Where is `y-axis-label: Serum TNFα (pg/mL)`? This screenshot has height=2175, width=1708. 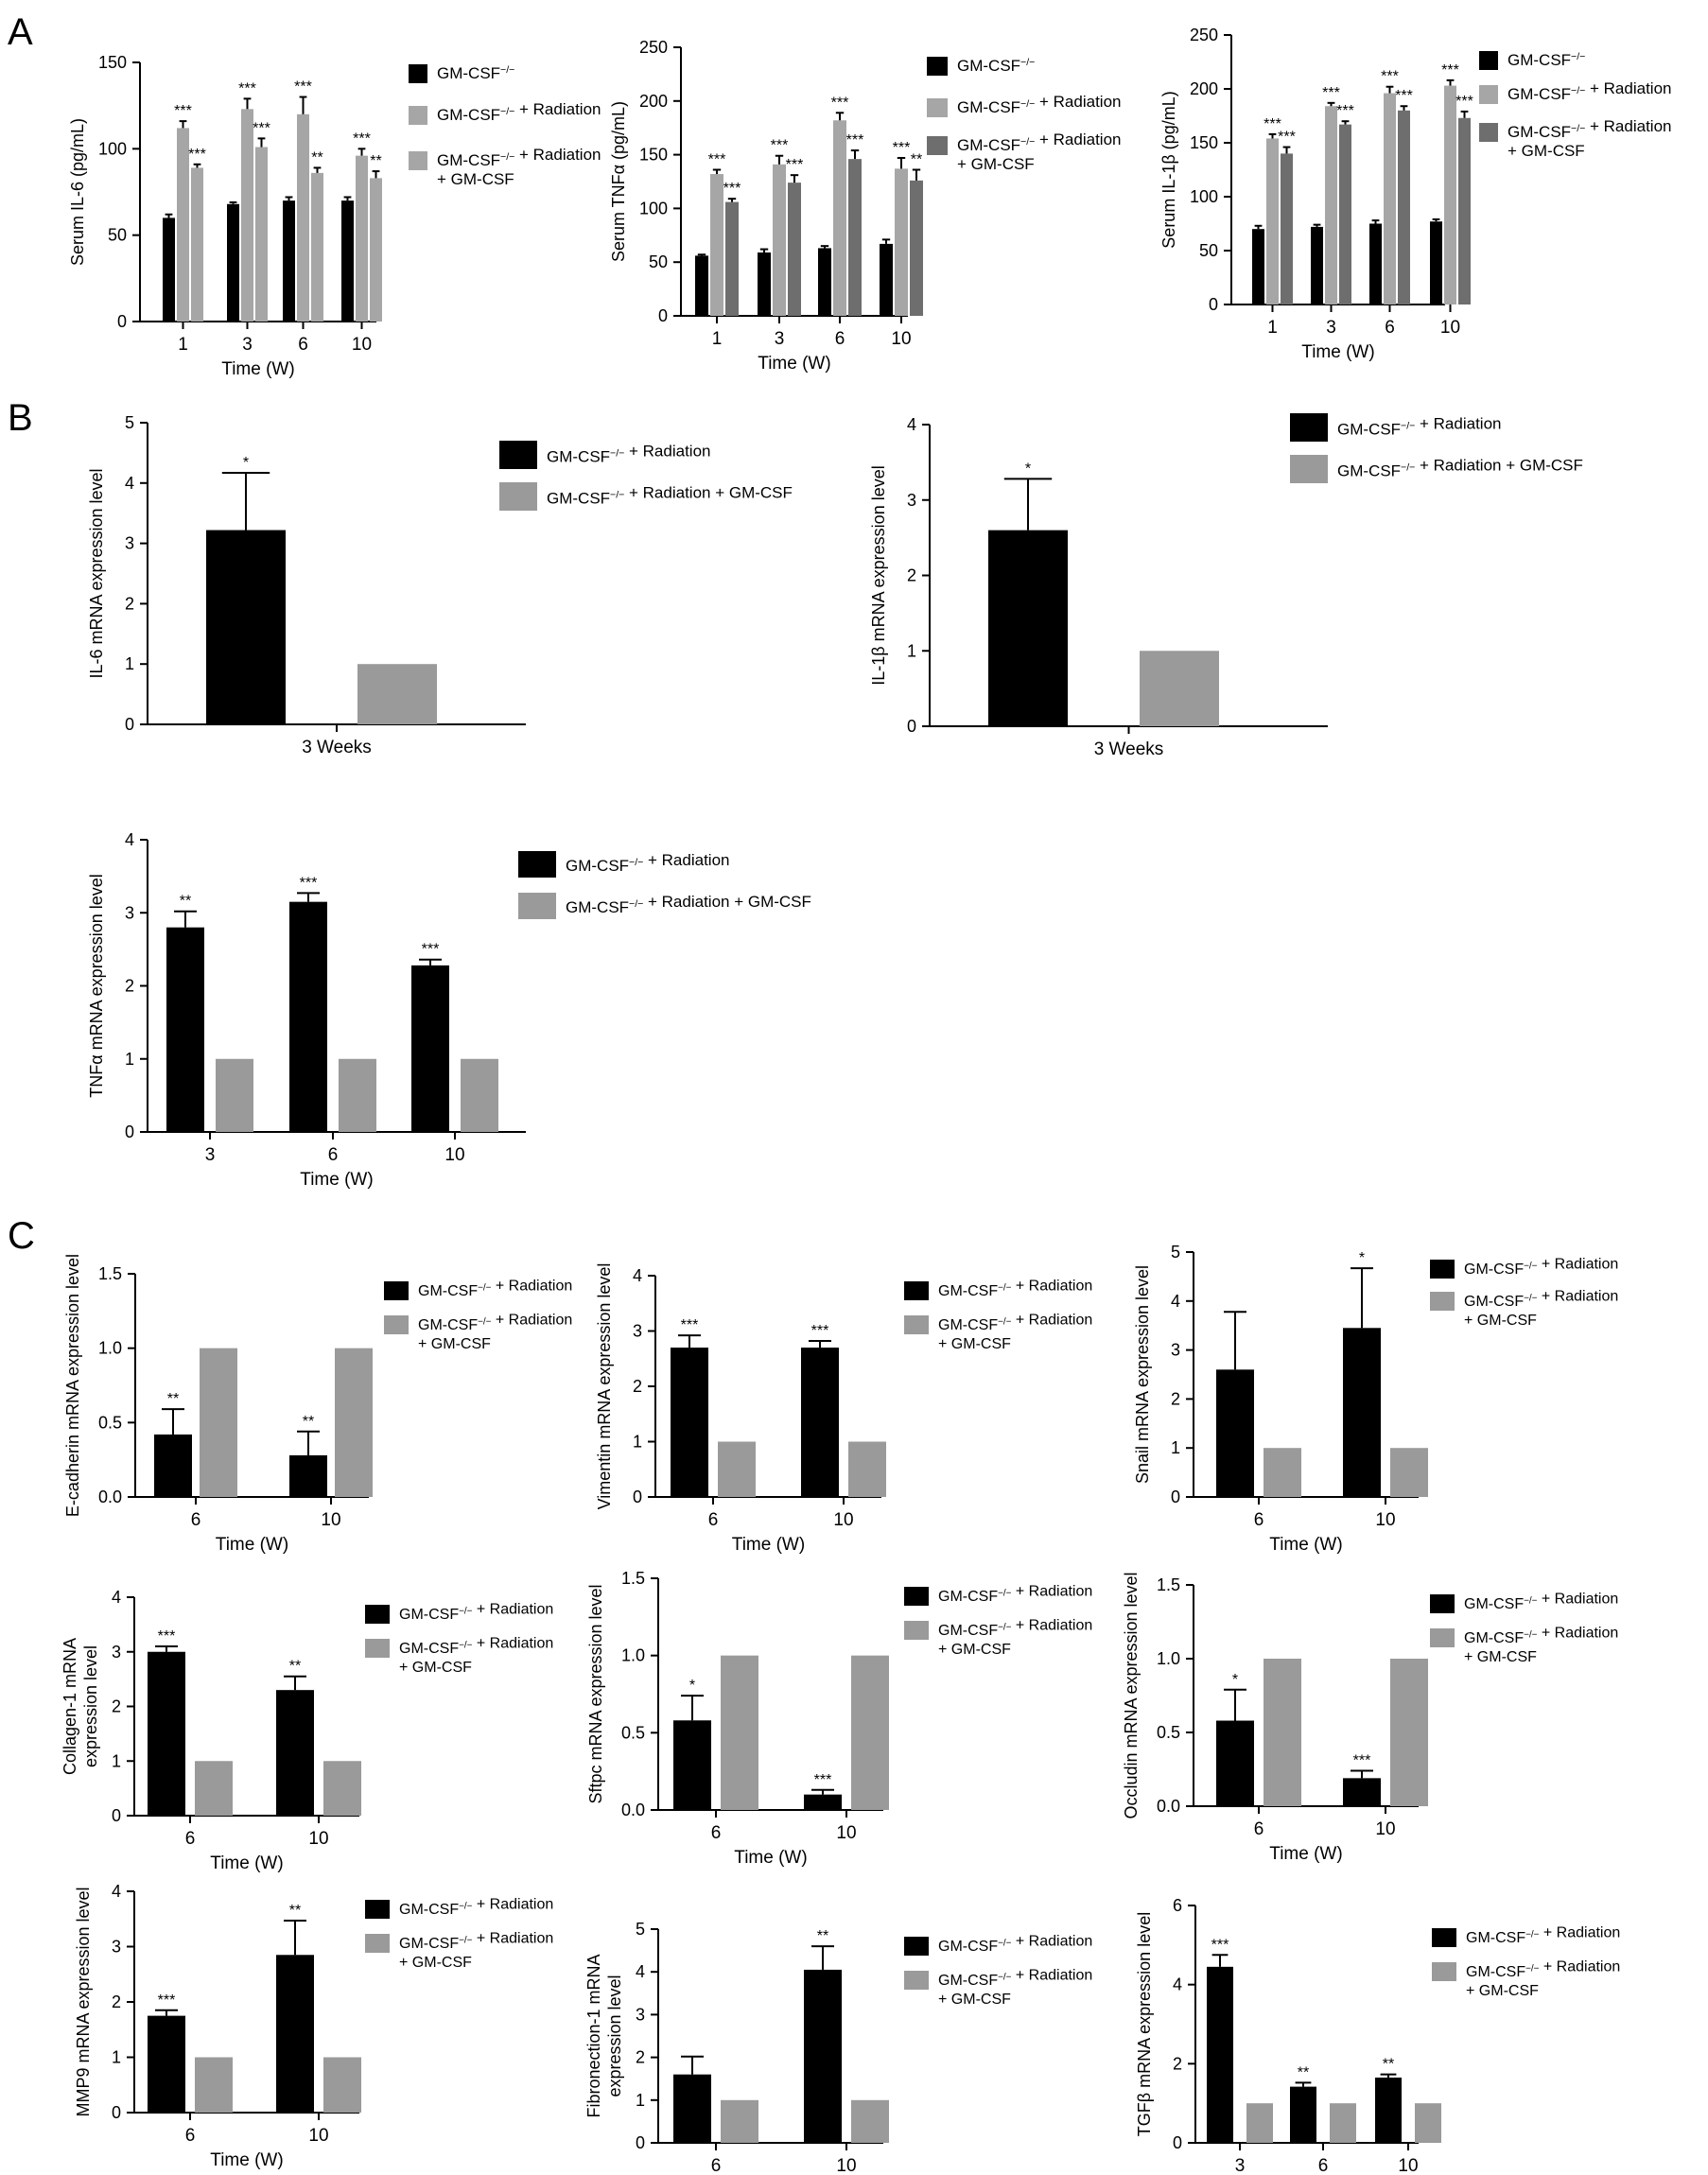
y-axis-label: Serum TNFα (pg/mL) is located at coordinates (618, 181).